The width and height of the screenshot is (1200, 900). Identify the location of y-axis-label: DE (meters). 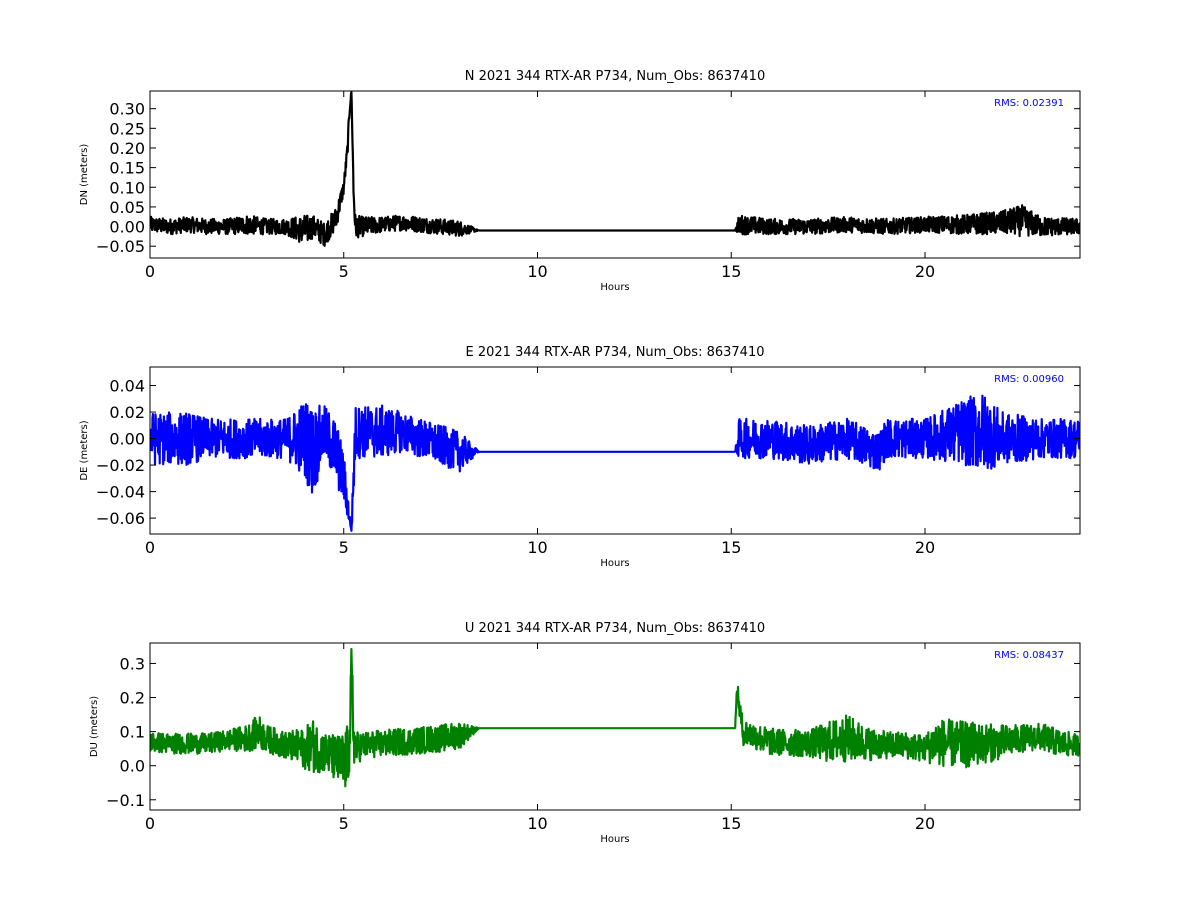
(84, 450).